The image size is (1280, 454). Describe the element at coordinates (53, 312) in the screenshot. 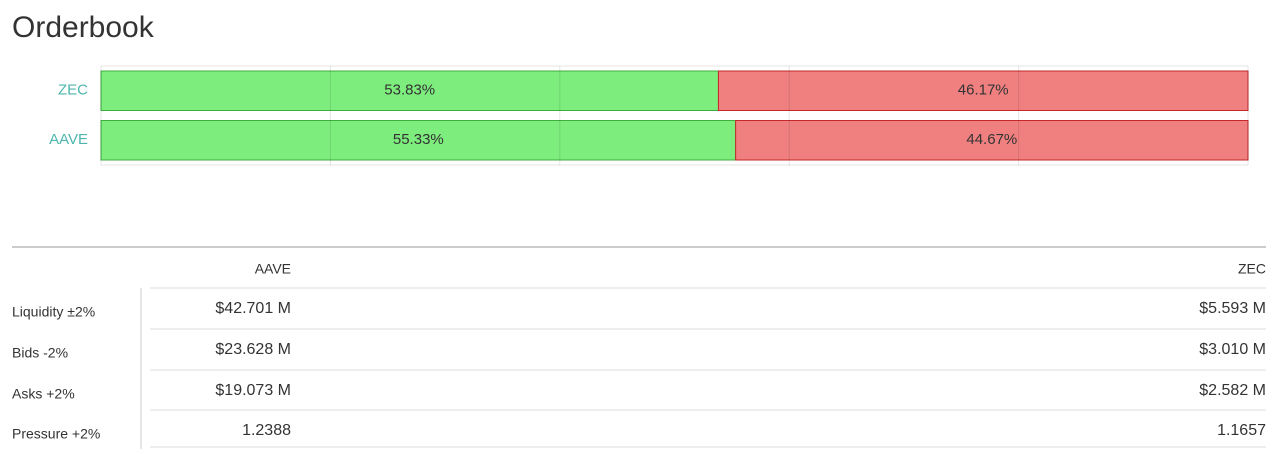

I see `row-label: Liquidity ±2%` at that location.